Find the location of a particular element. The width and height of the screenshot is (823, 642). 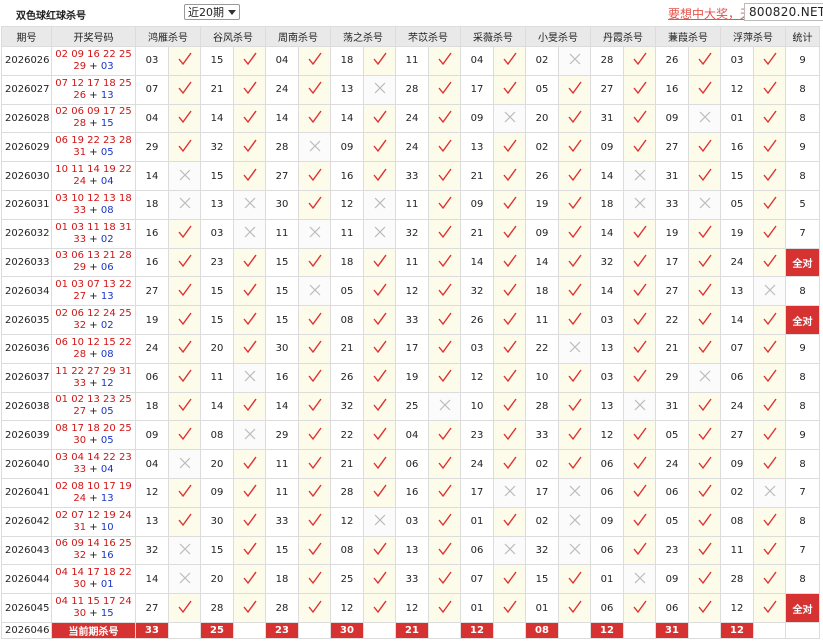

red-ball: 13 is located at coordinates (109, 198).